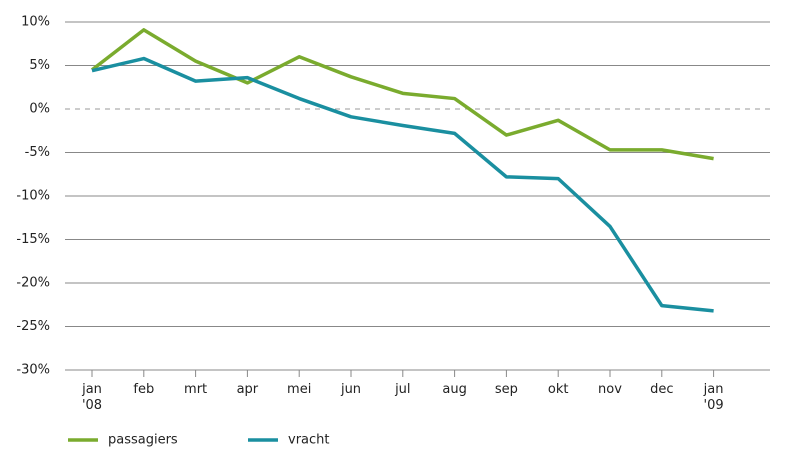 Image resolution: width=786 pixels, height=449 pixels. I want to click on x-tick-label: nov, so click(610, 389).